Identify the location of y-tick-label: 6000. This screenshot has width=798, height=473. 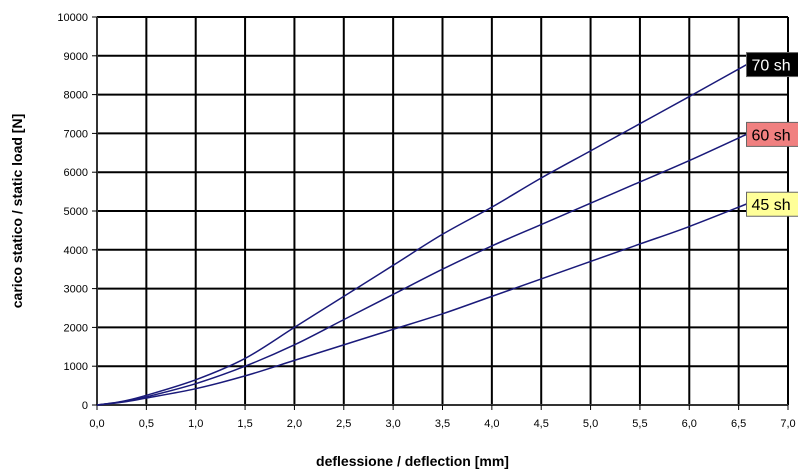
(76, 173).